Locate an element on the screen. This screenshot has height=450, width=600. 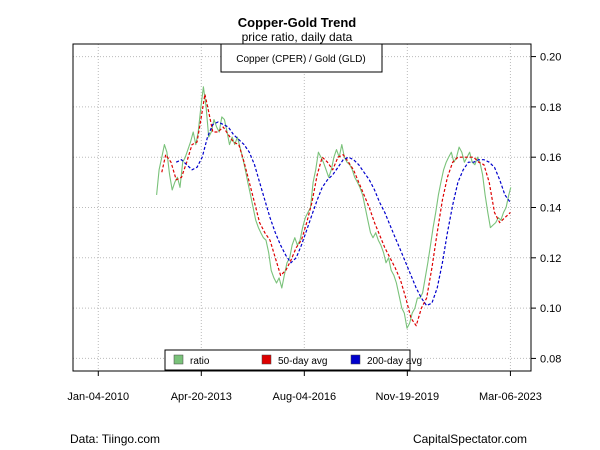
legend-box is located at coordinates (287, 360).